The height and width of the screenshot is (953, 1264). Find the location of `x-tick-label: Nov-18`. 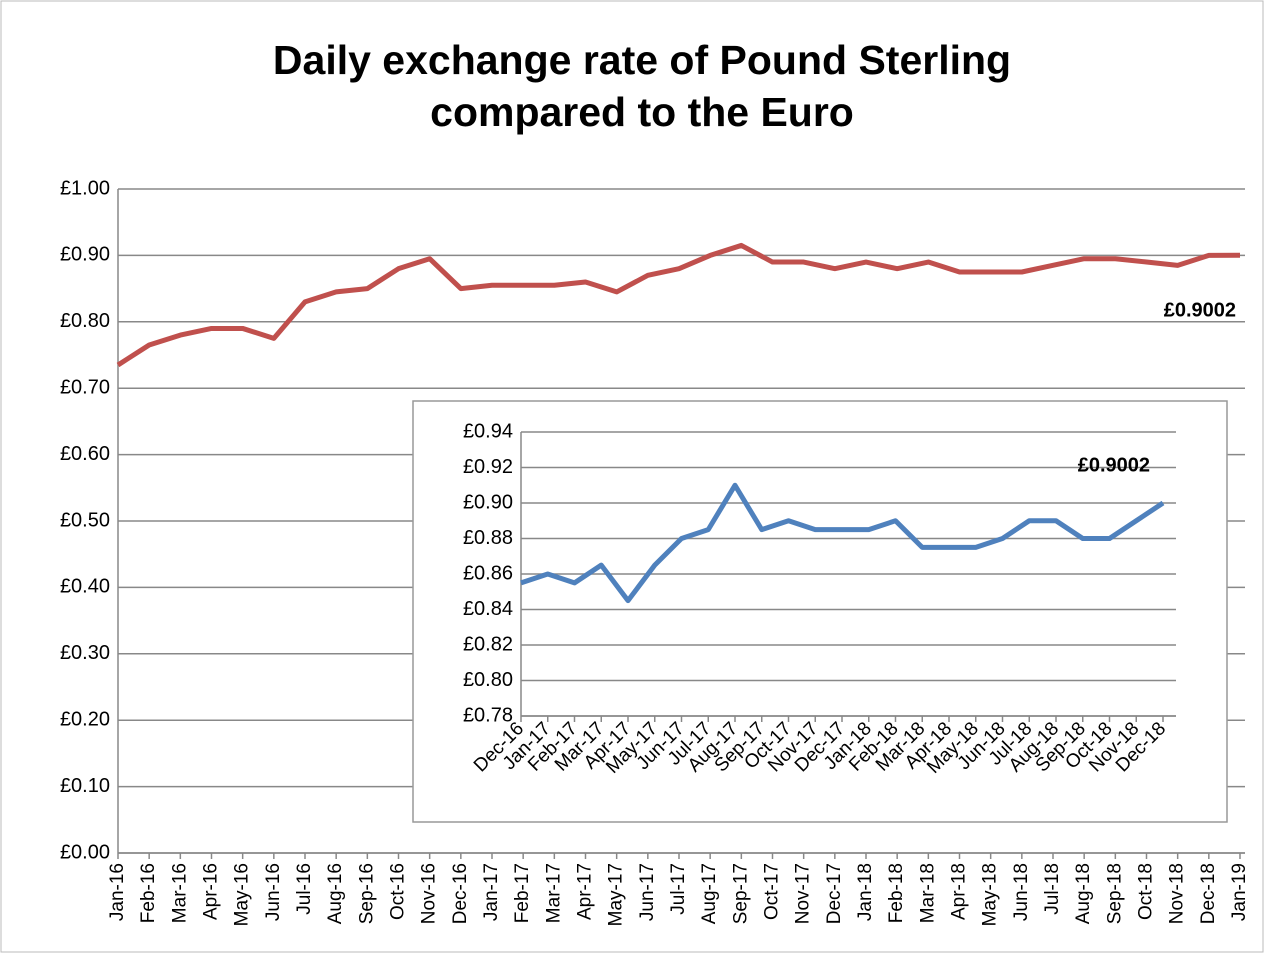

x-tick-label: Nov-18 is located at coordinates (1177, 893).